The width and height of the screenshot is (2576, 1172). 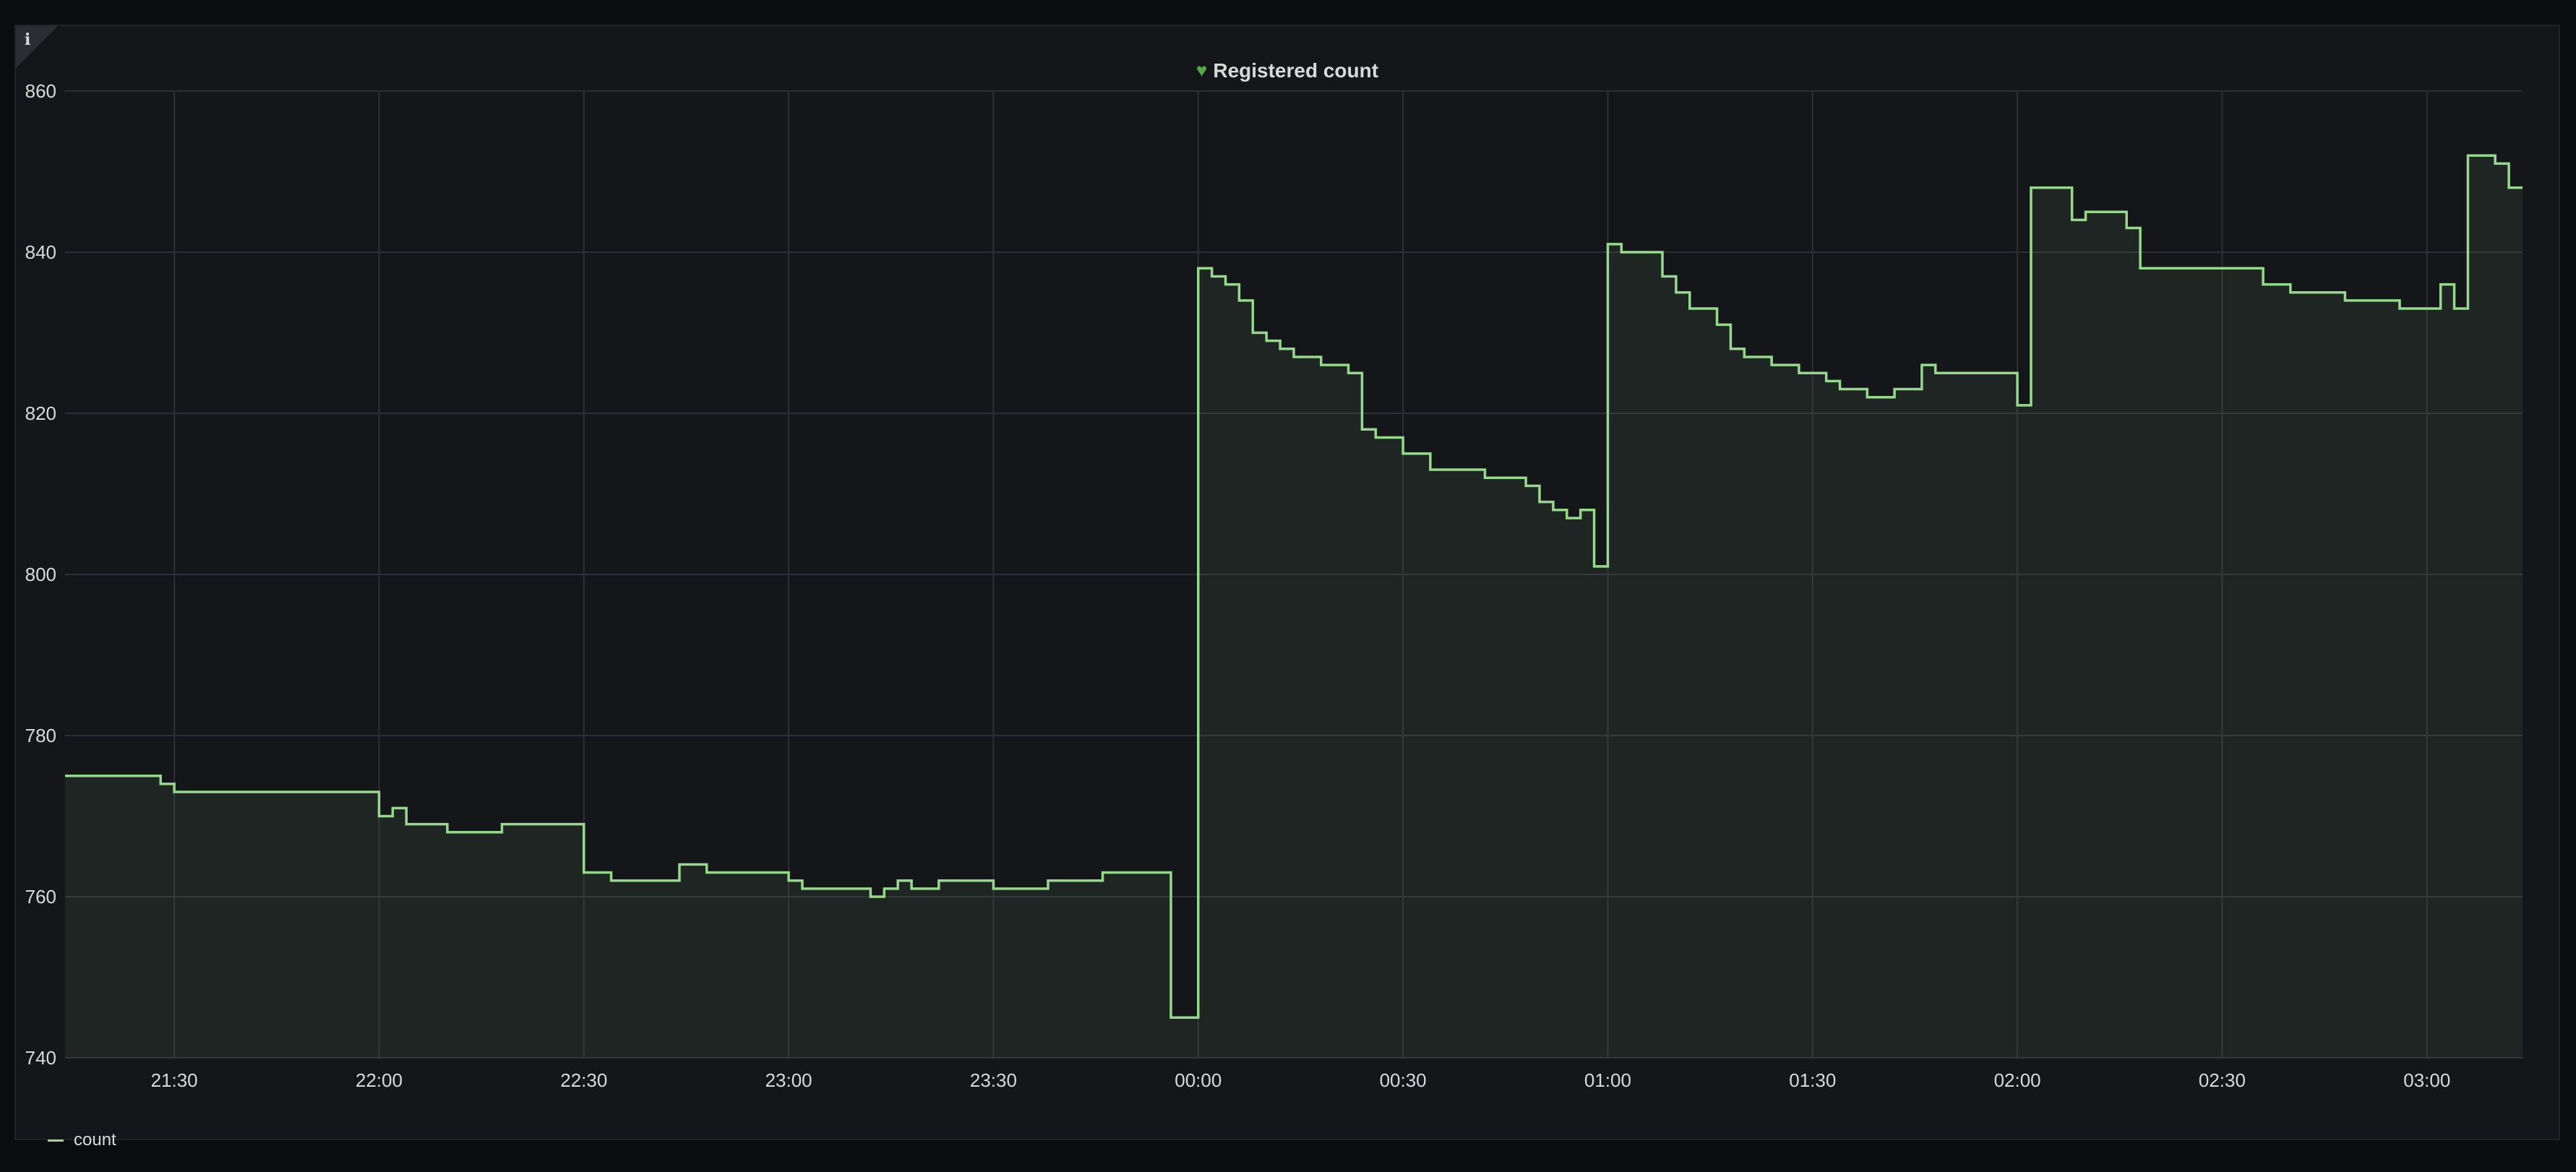 I want to click on x-tick-label: 23:00, so click(x=789, y=1080).